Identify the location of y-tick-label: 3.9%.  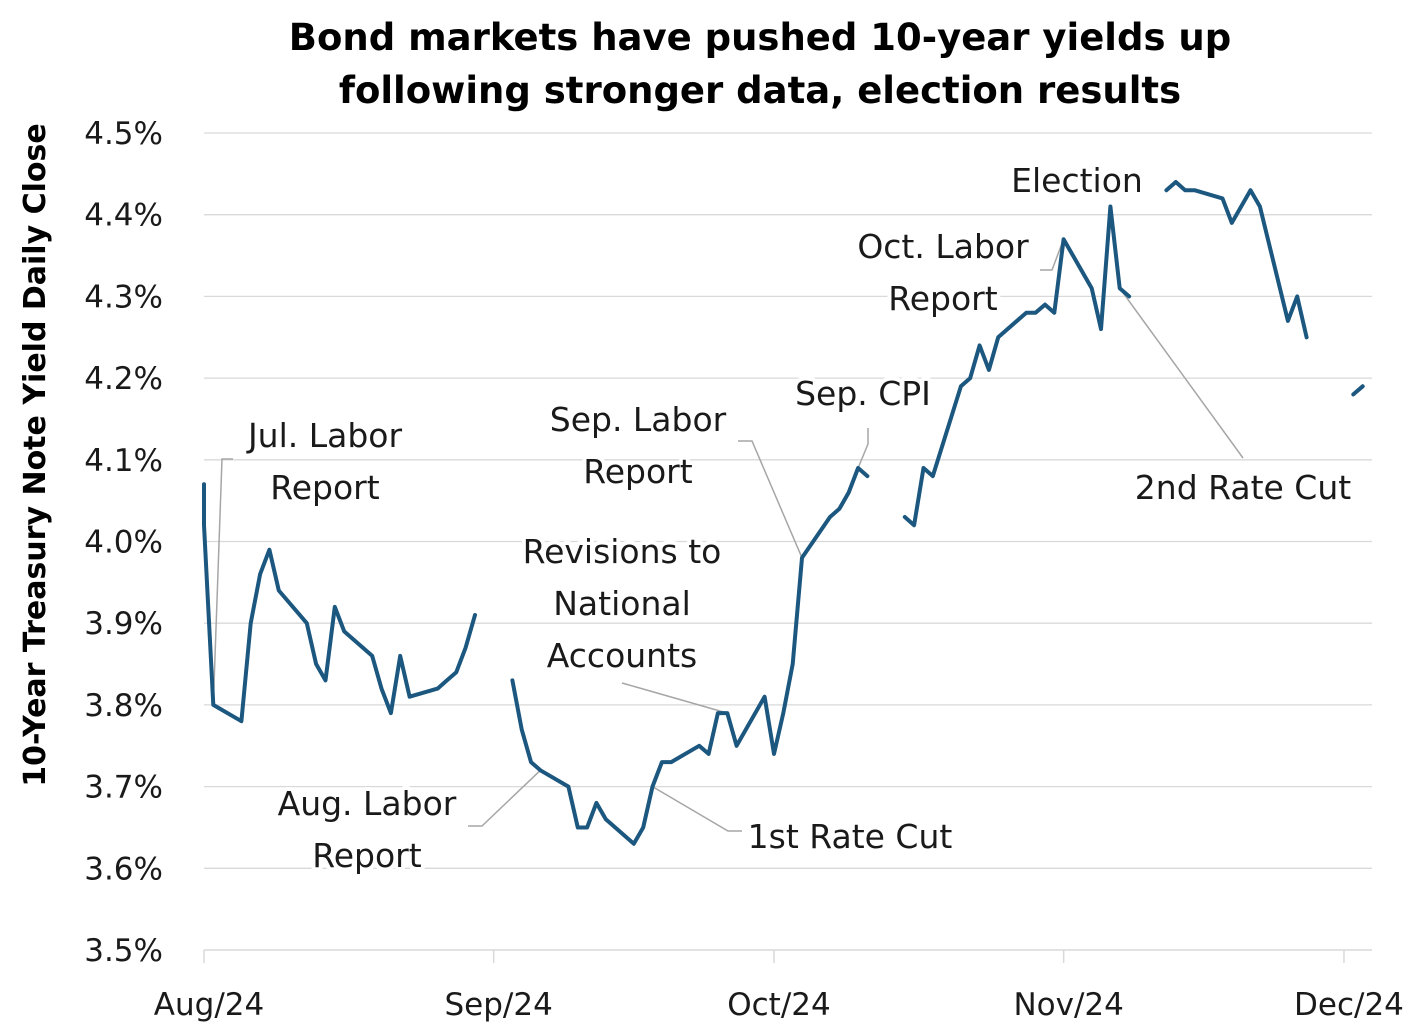
(123, 624).